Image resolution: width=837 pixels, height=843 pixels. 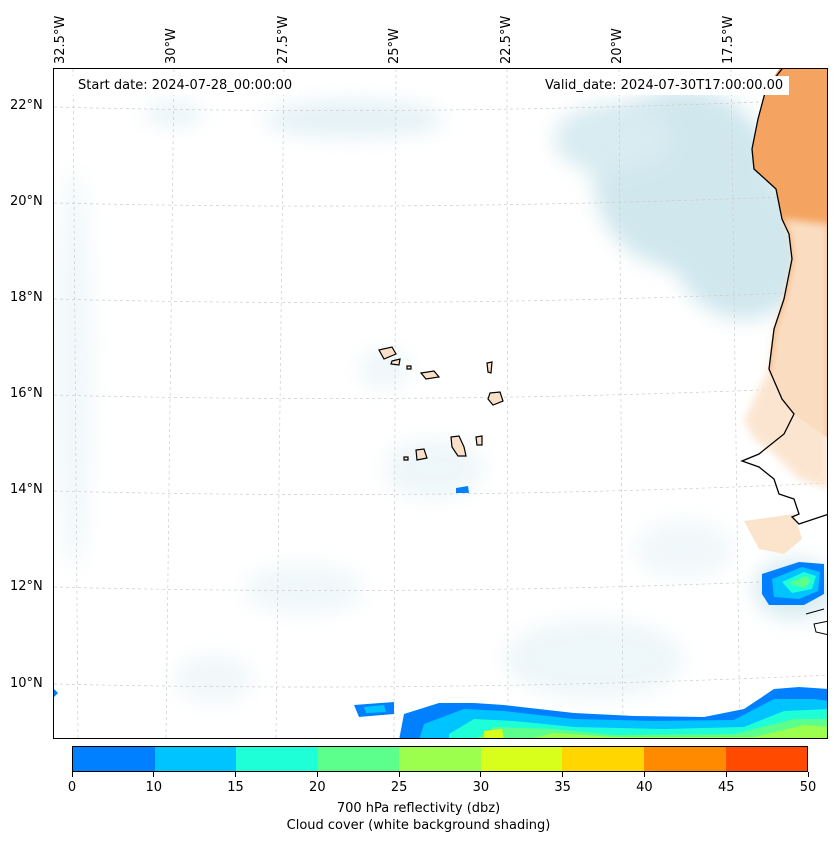 What do you see at coordinates (171, 46) in the screenshot?
I see `lon-label-30w: 30°W` at bounding box center [171, 46].